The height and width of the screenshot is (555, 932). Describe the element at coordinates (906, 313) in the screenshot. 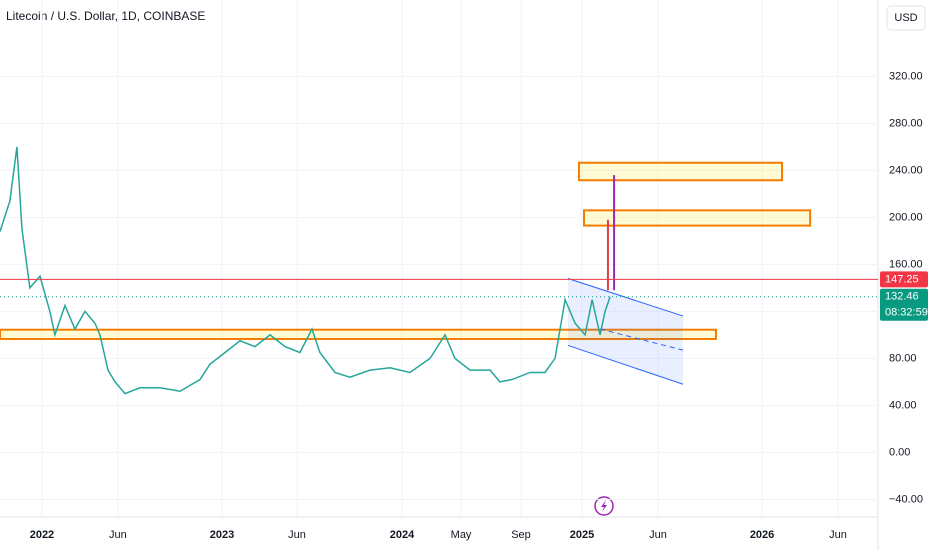

I see `countdown: 08:32:59` at that location.